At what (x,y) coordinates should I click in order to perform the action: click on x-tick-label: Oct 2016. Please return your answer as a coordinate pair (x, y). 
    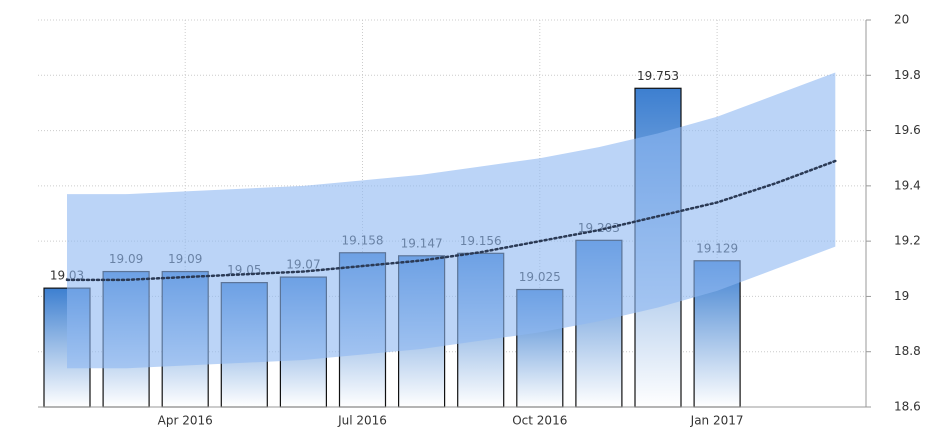
    Looking at the image, I should click on (539, 421).